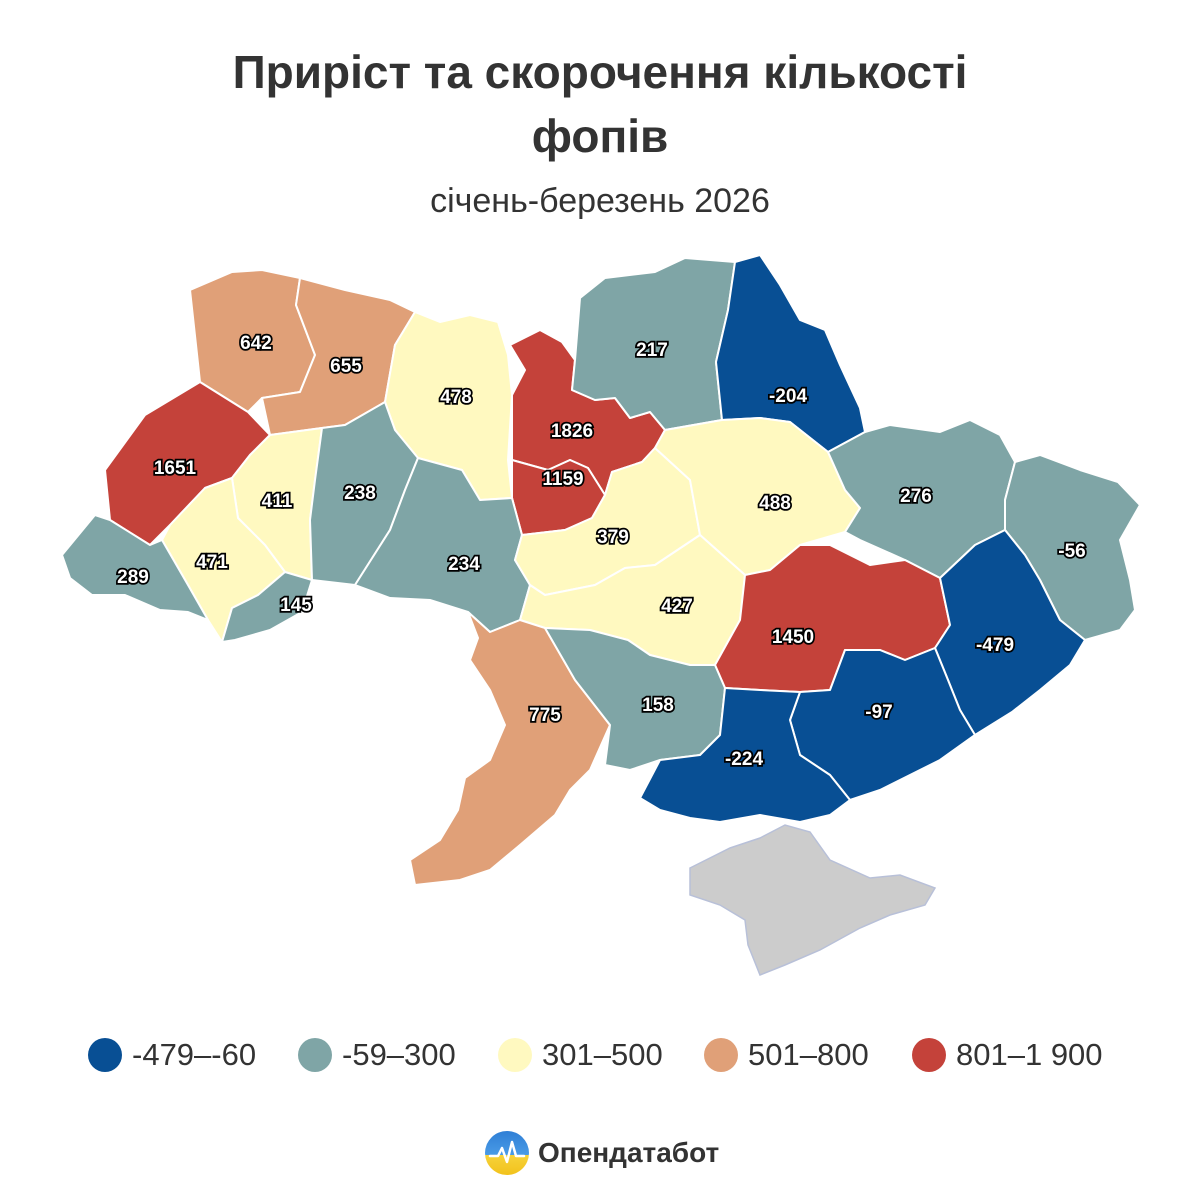  Describe the element at coordinates (600, 201) in the screenshot. I see `map-subtitle: січень-березень 2026` at that location.